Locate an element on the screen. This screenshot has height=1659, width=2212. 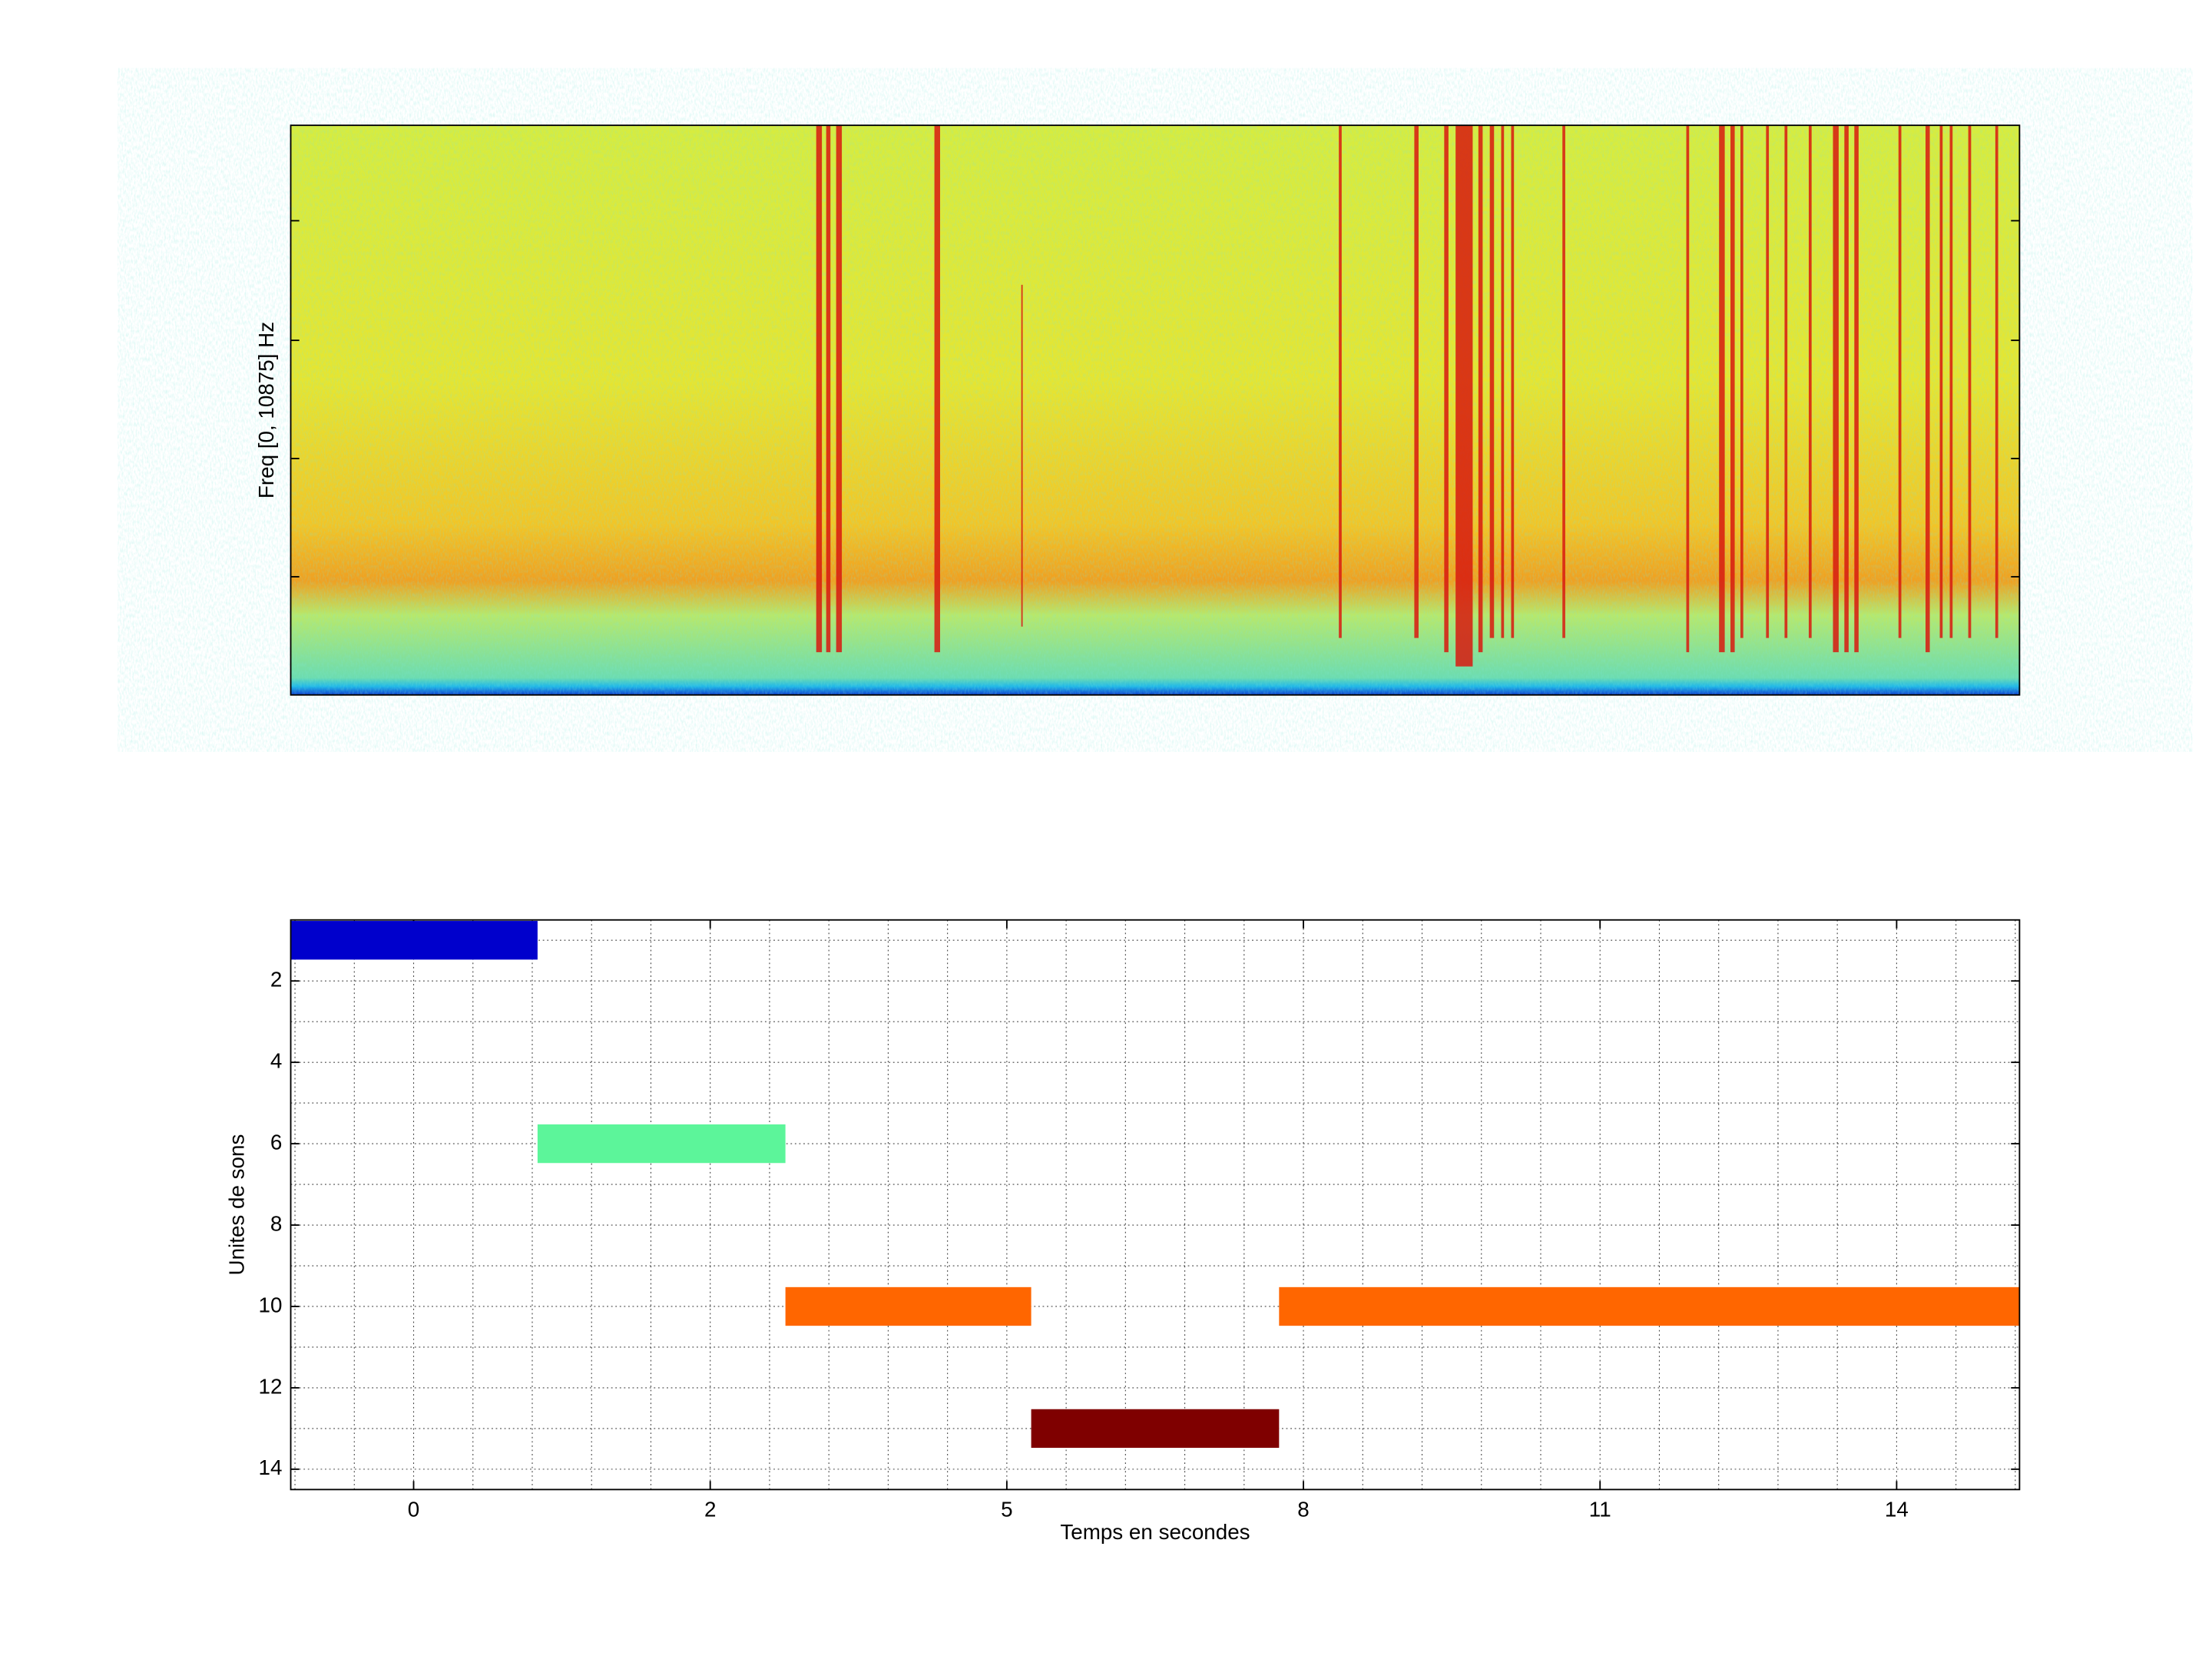
x-tick-label: 2 is located at coordinates (710, 1510).